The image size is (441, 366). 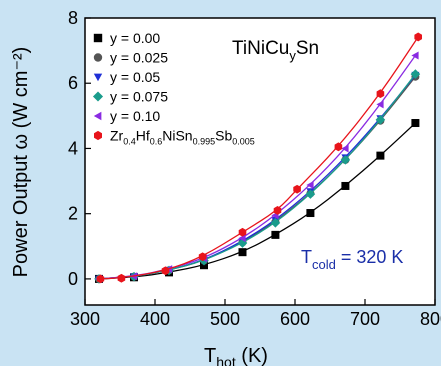 I want to click on x-axis-title-main: T, so click(x=210, y=355).